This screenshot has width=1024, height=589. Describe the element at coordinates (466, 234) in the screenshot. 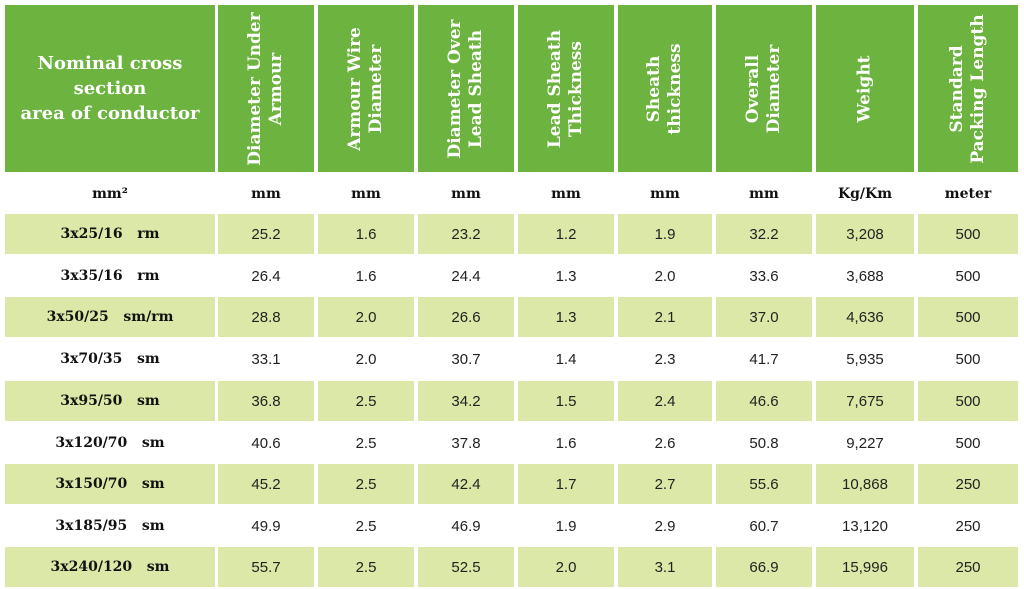

I see `table-cell: 23.2` at that location.